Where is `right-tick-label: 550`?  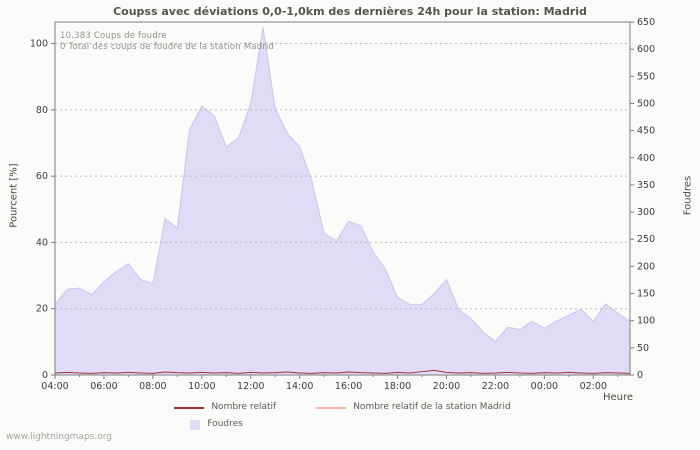
right-tick-label: 550 is located at coordinates (646, 76).